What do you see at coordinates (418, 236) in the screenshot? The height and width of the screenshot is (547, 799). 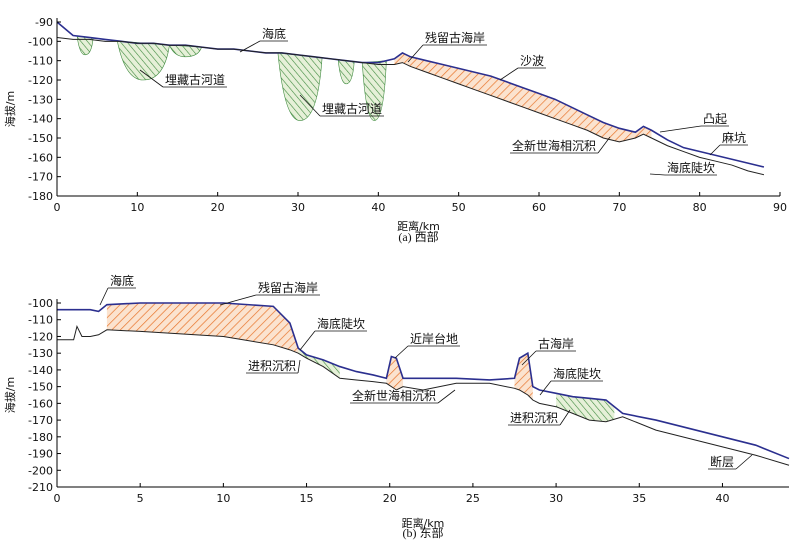 I see `caption: (a) 西部` at bounding box center [418, 236].